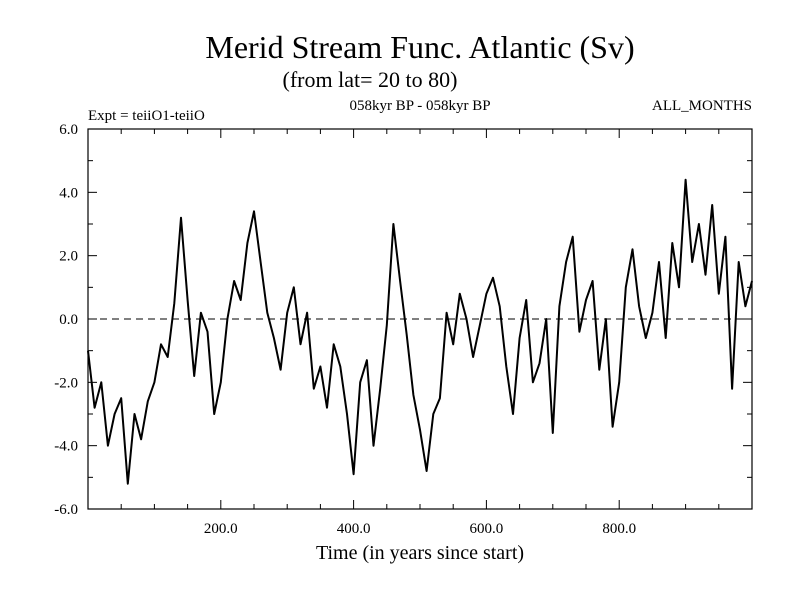  Describe the element at coordinates (419, 106) in the screenshot. I see `period-label: 058kyr BP - 058kyr BP` at that location.